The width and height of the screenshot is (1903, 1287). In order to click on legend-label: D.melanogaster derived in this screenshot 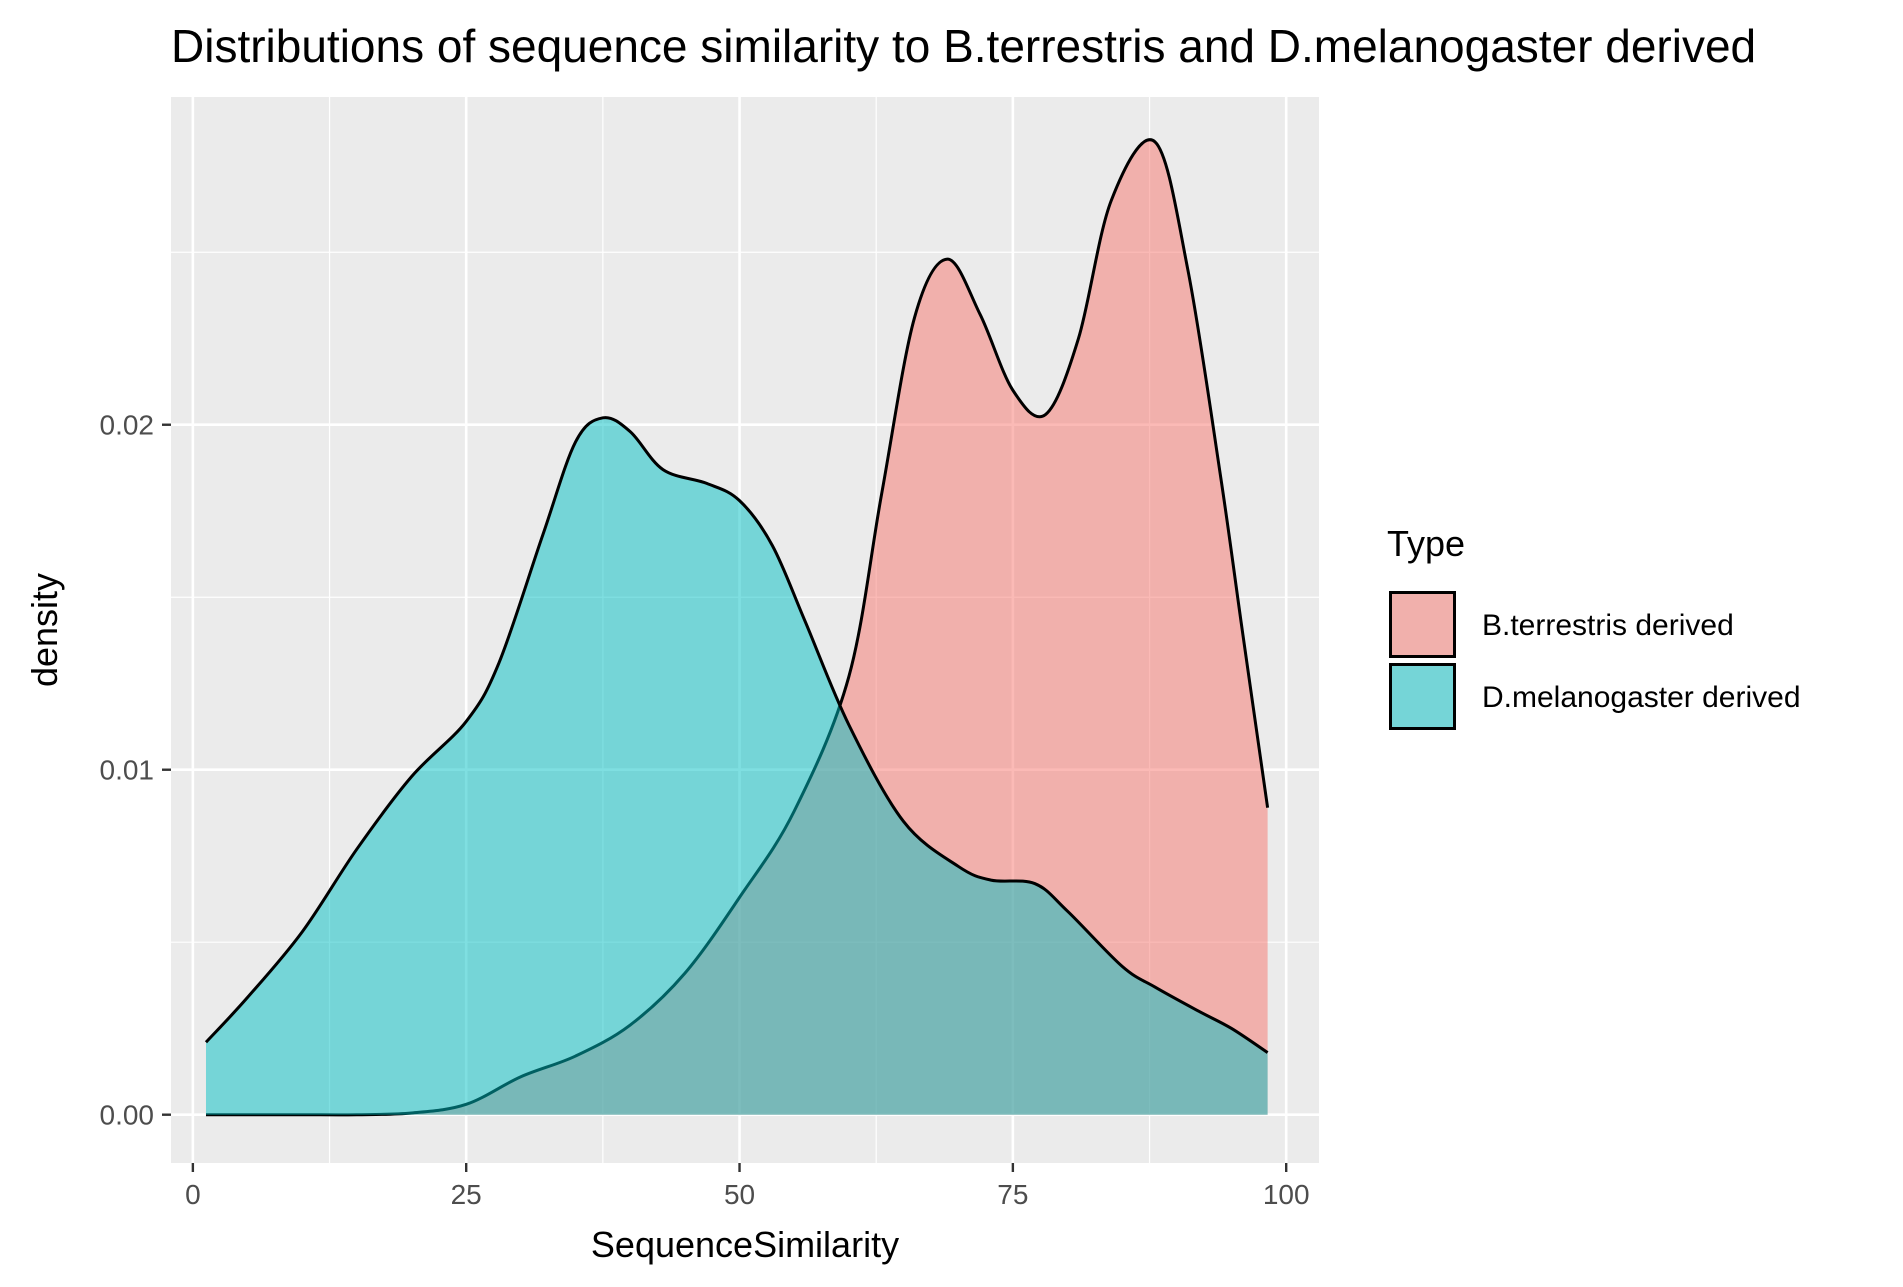, I will do `click(1641, 697)`.